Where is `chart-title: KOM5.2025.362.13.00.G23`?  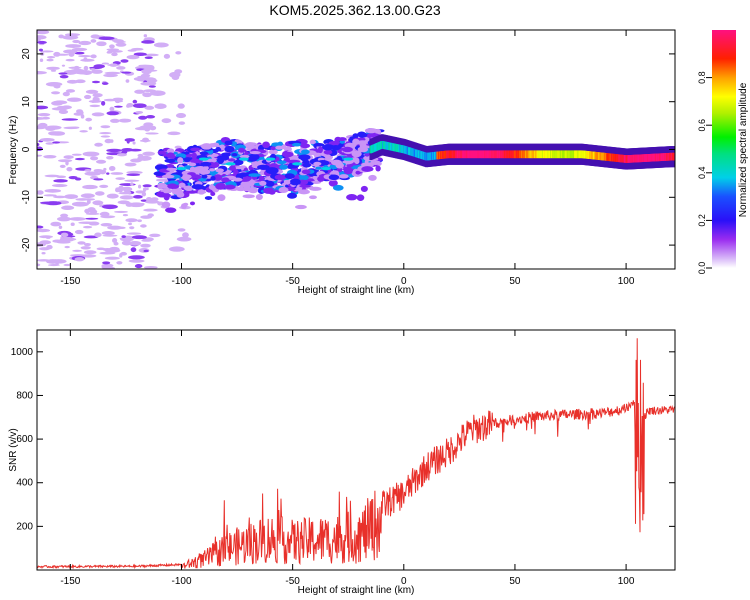 chart-title: KOM5.2025.362.13.00.G23 is located at coordinates (355, 10).